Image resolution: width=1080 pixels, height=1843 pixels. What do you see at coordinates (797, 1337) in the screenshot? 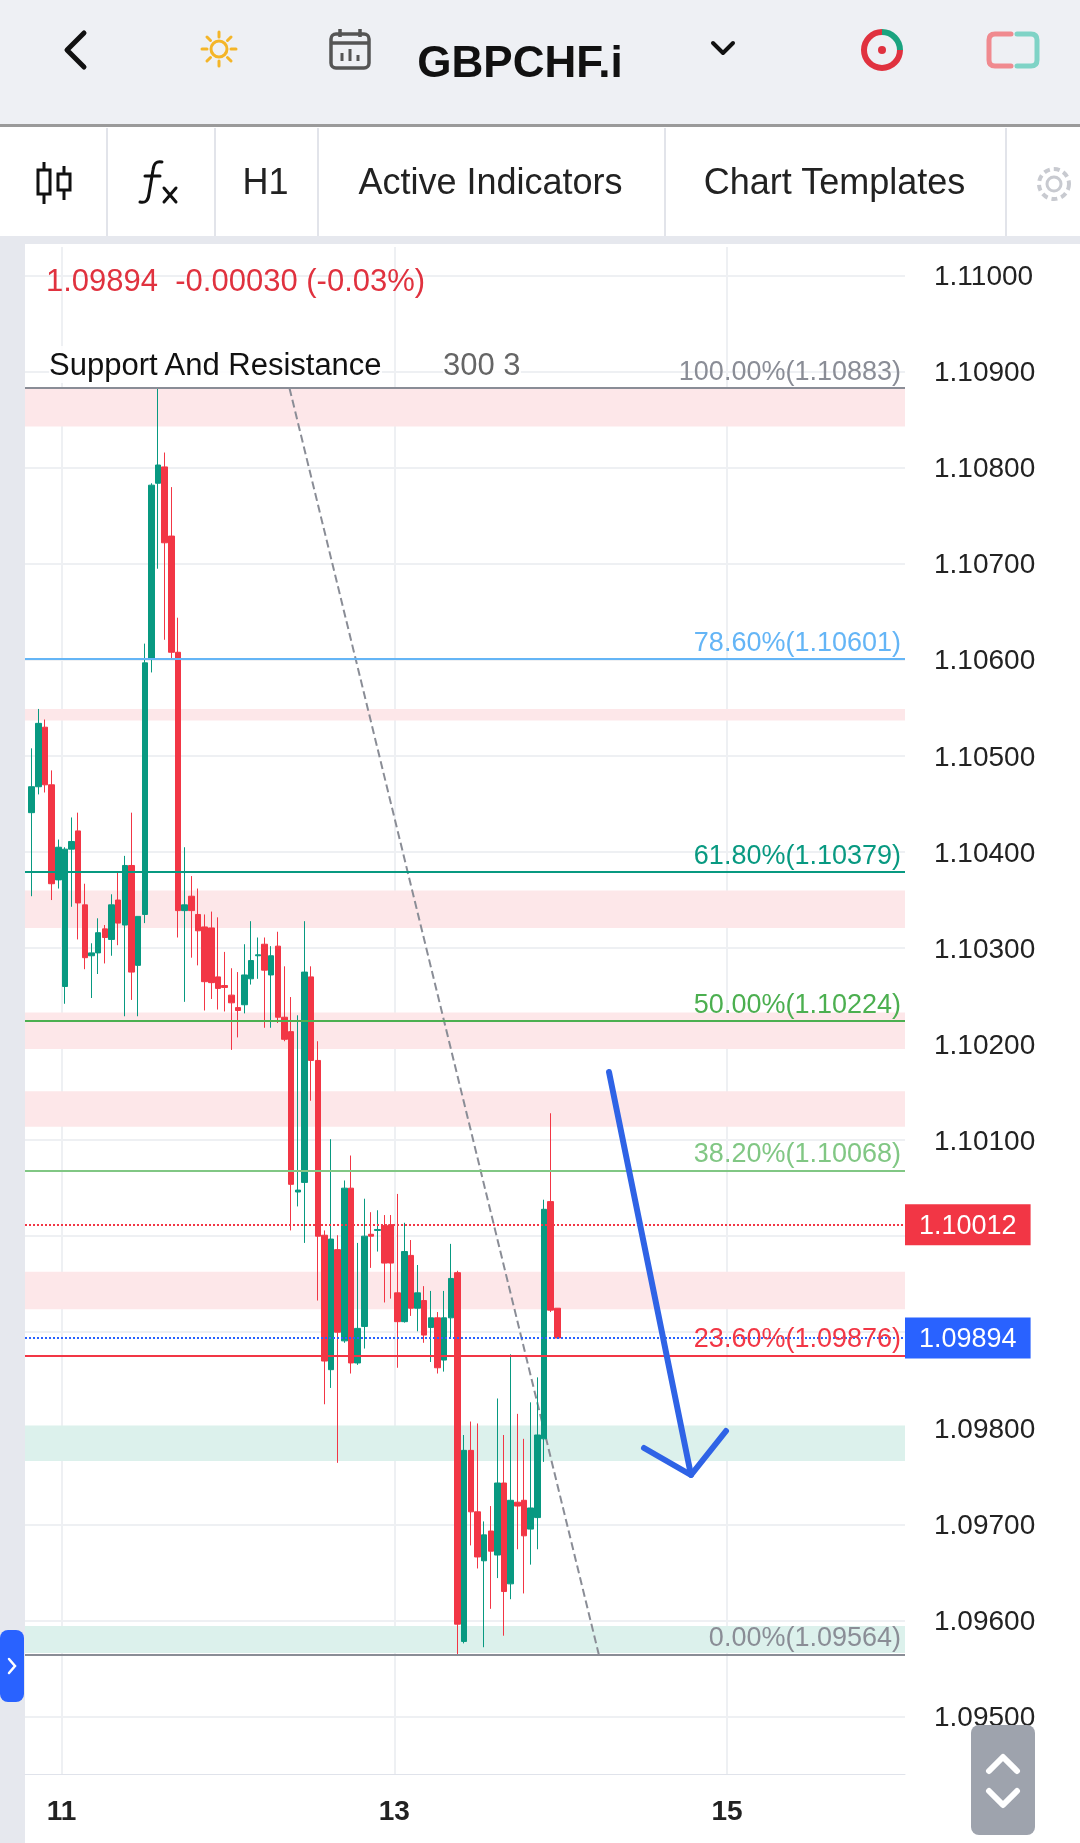
I see `ref-line-label: 23.60%(1.09876)` at bounding box center [797, 1337].